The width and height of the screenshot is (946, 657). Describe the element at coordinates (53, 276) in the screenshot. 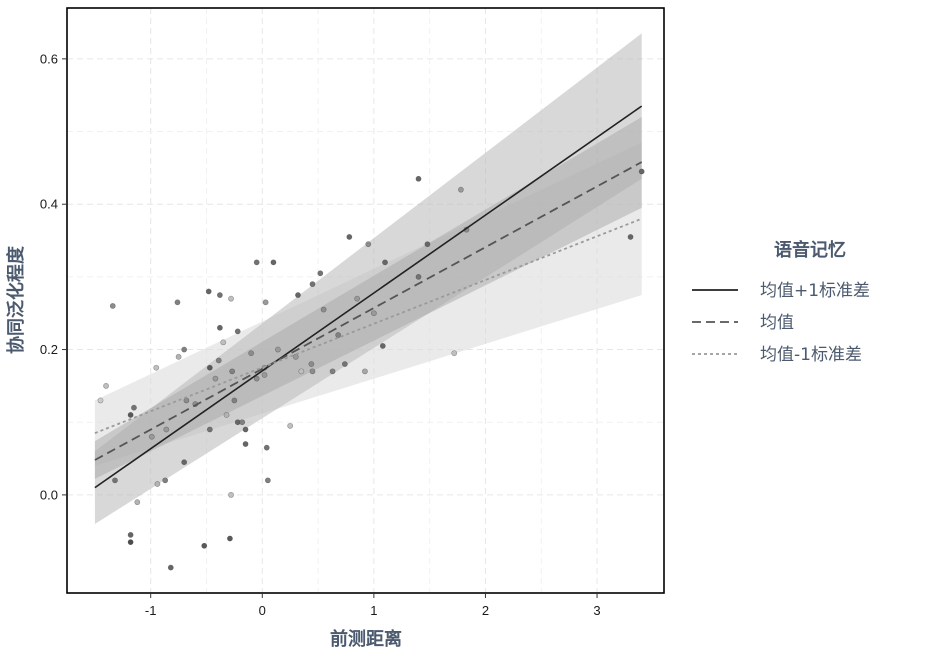

I see `y-axis-ticks: 0.0 0.2 0.4 0.6` at that location.